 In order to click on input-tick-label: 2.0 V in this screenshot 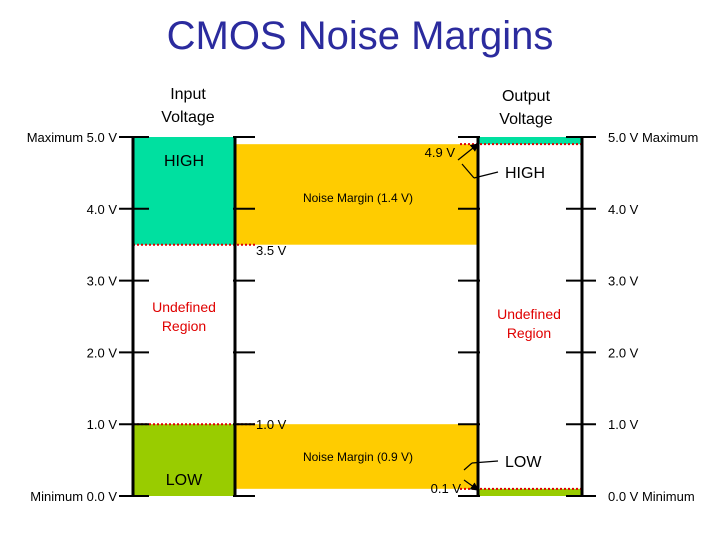, I will do `click(102, 352)`.